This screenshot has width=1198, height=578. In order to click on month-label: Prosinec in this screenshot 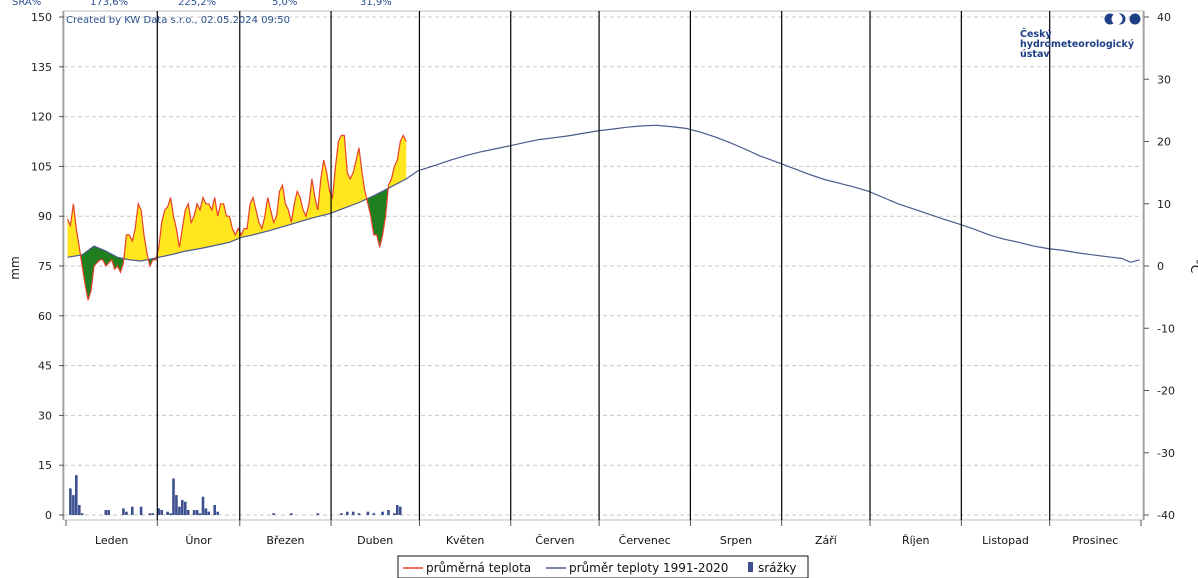, I will do `click(1095, 540)`.